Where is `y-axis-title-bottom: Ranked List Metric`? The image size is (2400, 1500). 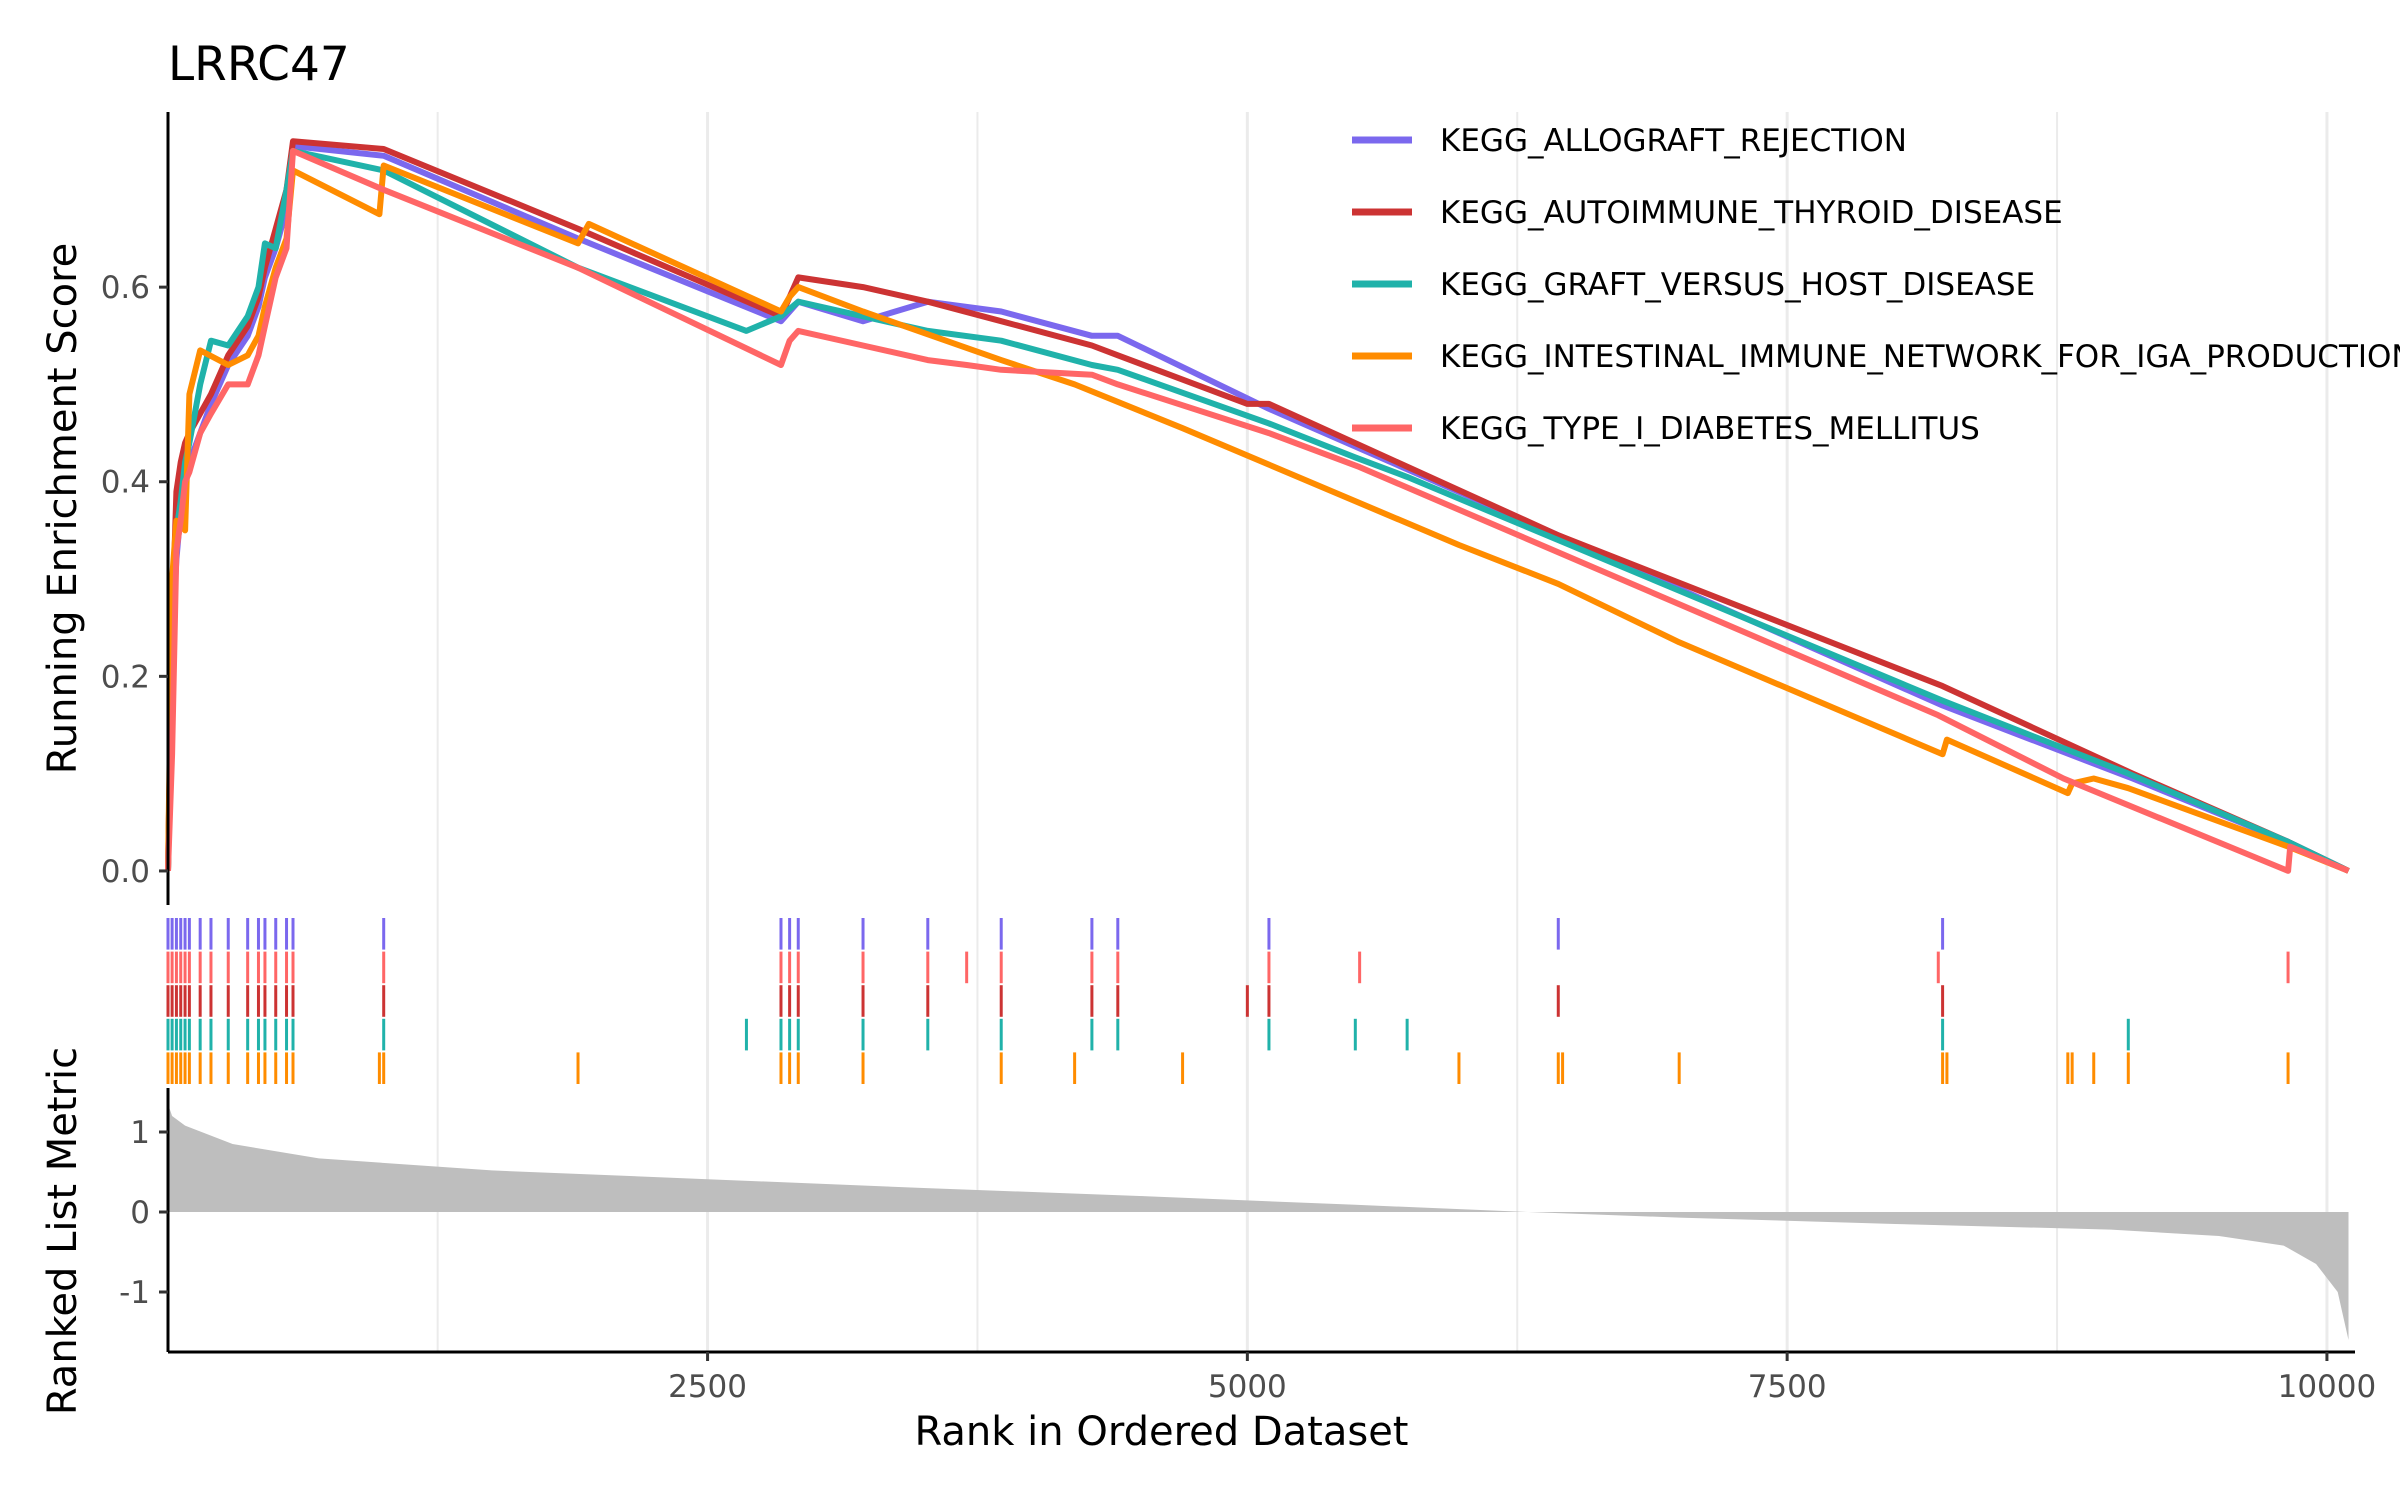 y-axis-title-bottom: Ranked List Metric is located at coordinates (63, 1231).